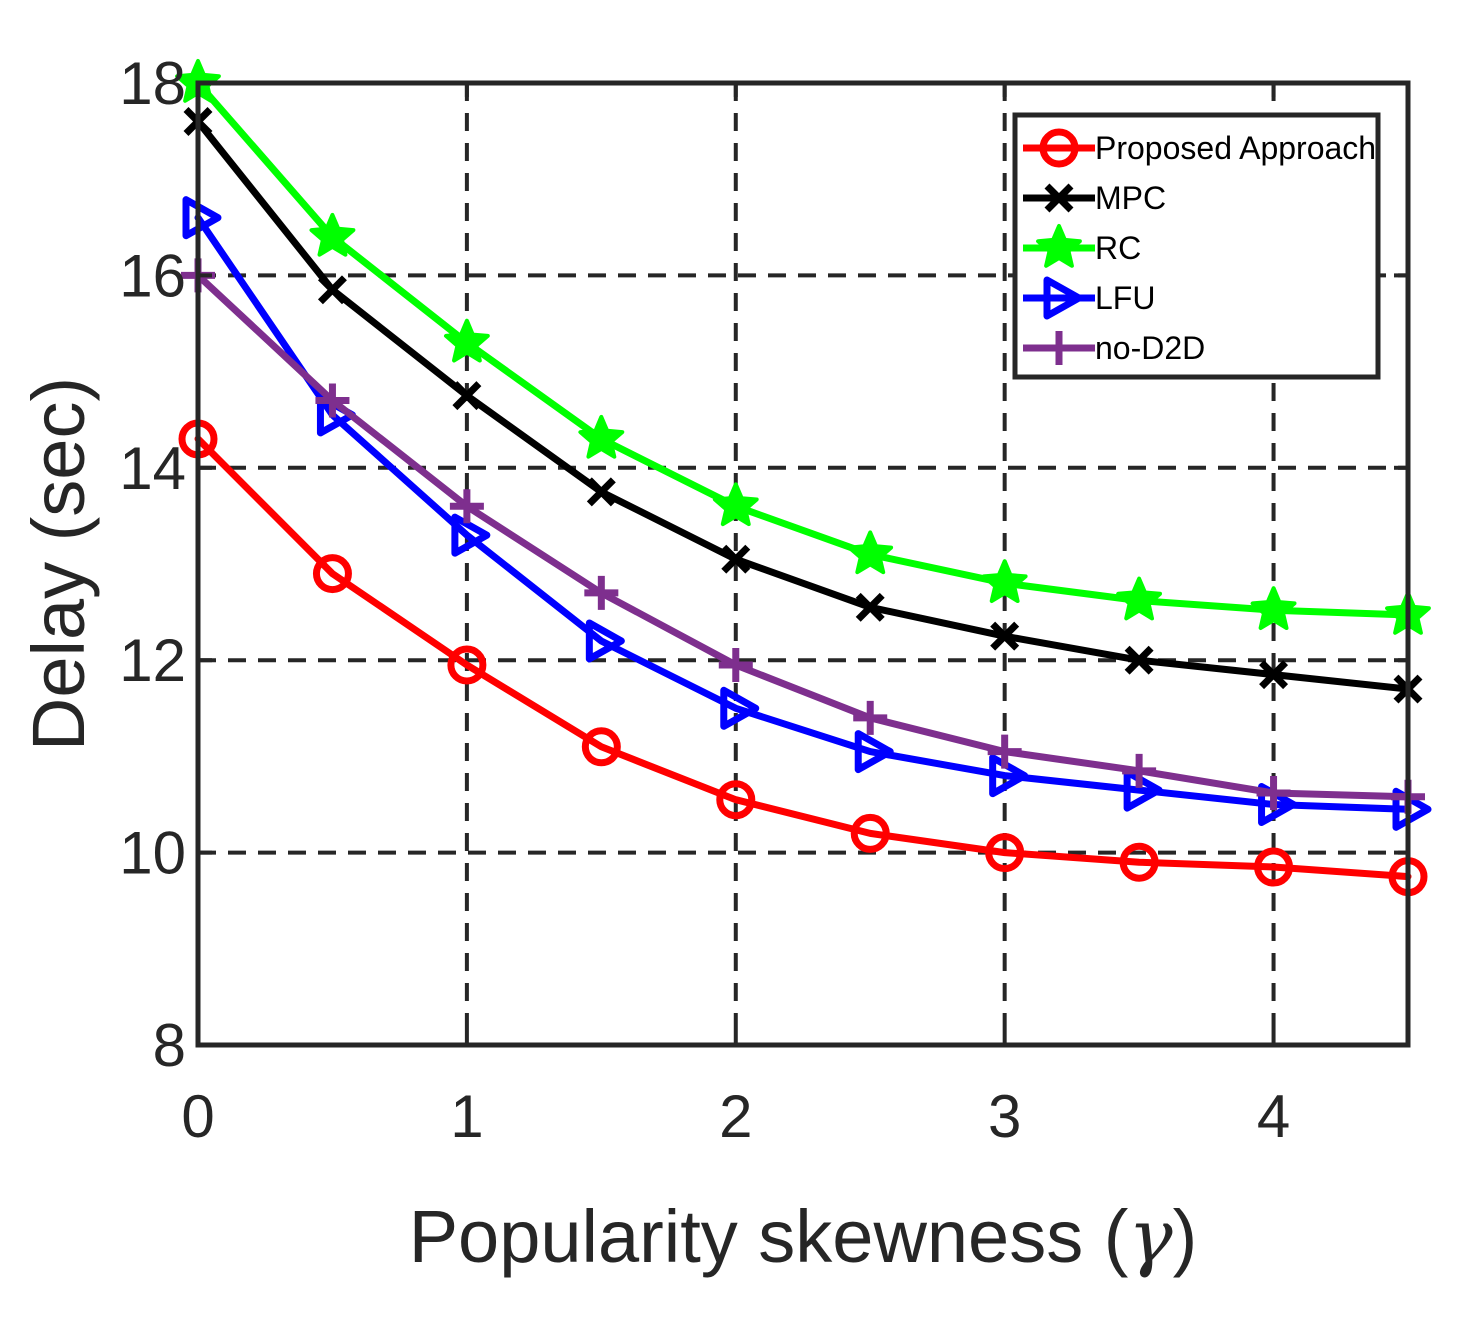 The width and height of the screenshot is (1469, 1326). Describe the element at coordinates (466, 1116) in the screenshot. I see `x-tick-label: 1` at that location.